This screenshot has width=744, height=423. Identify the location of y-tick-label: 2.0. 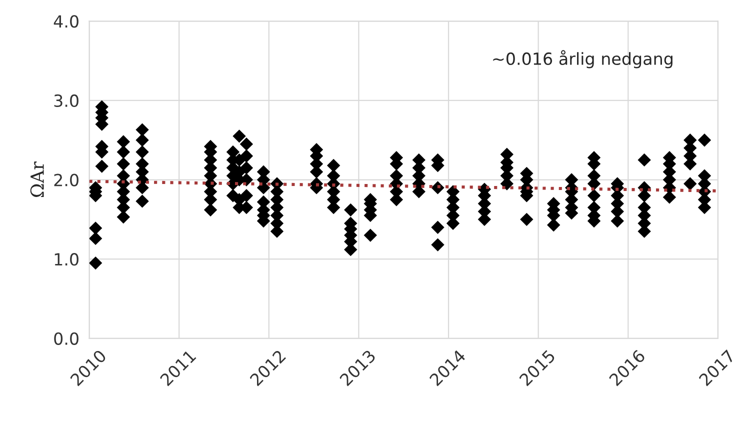
(66, 180).